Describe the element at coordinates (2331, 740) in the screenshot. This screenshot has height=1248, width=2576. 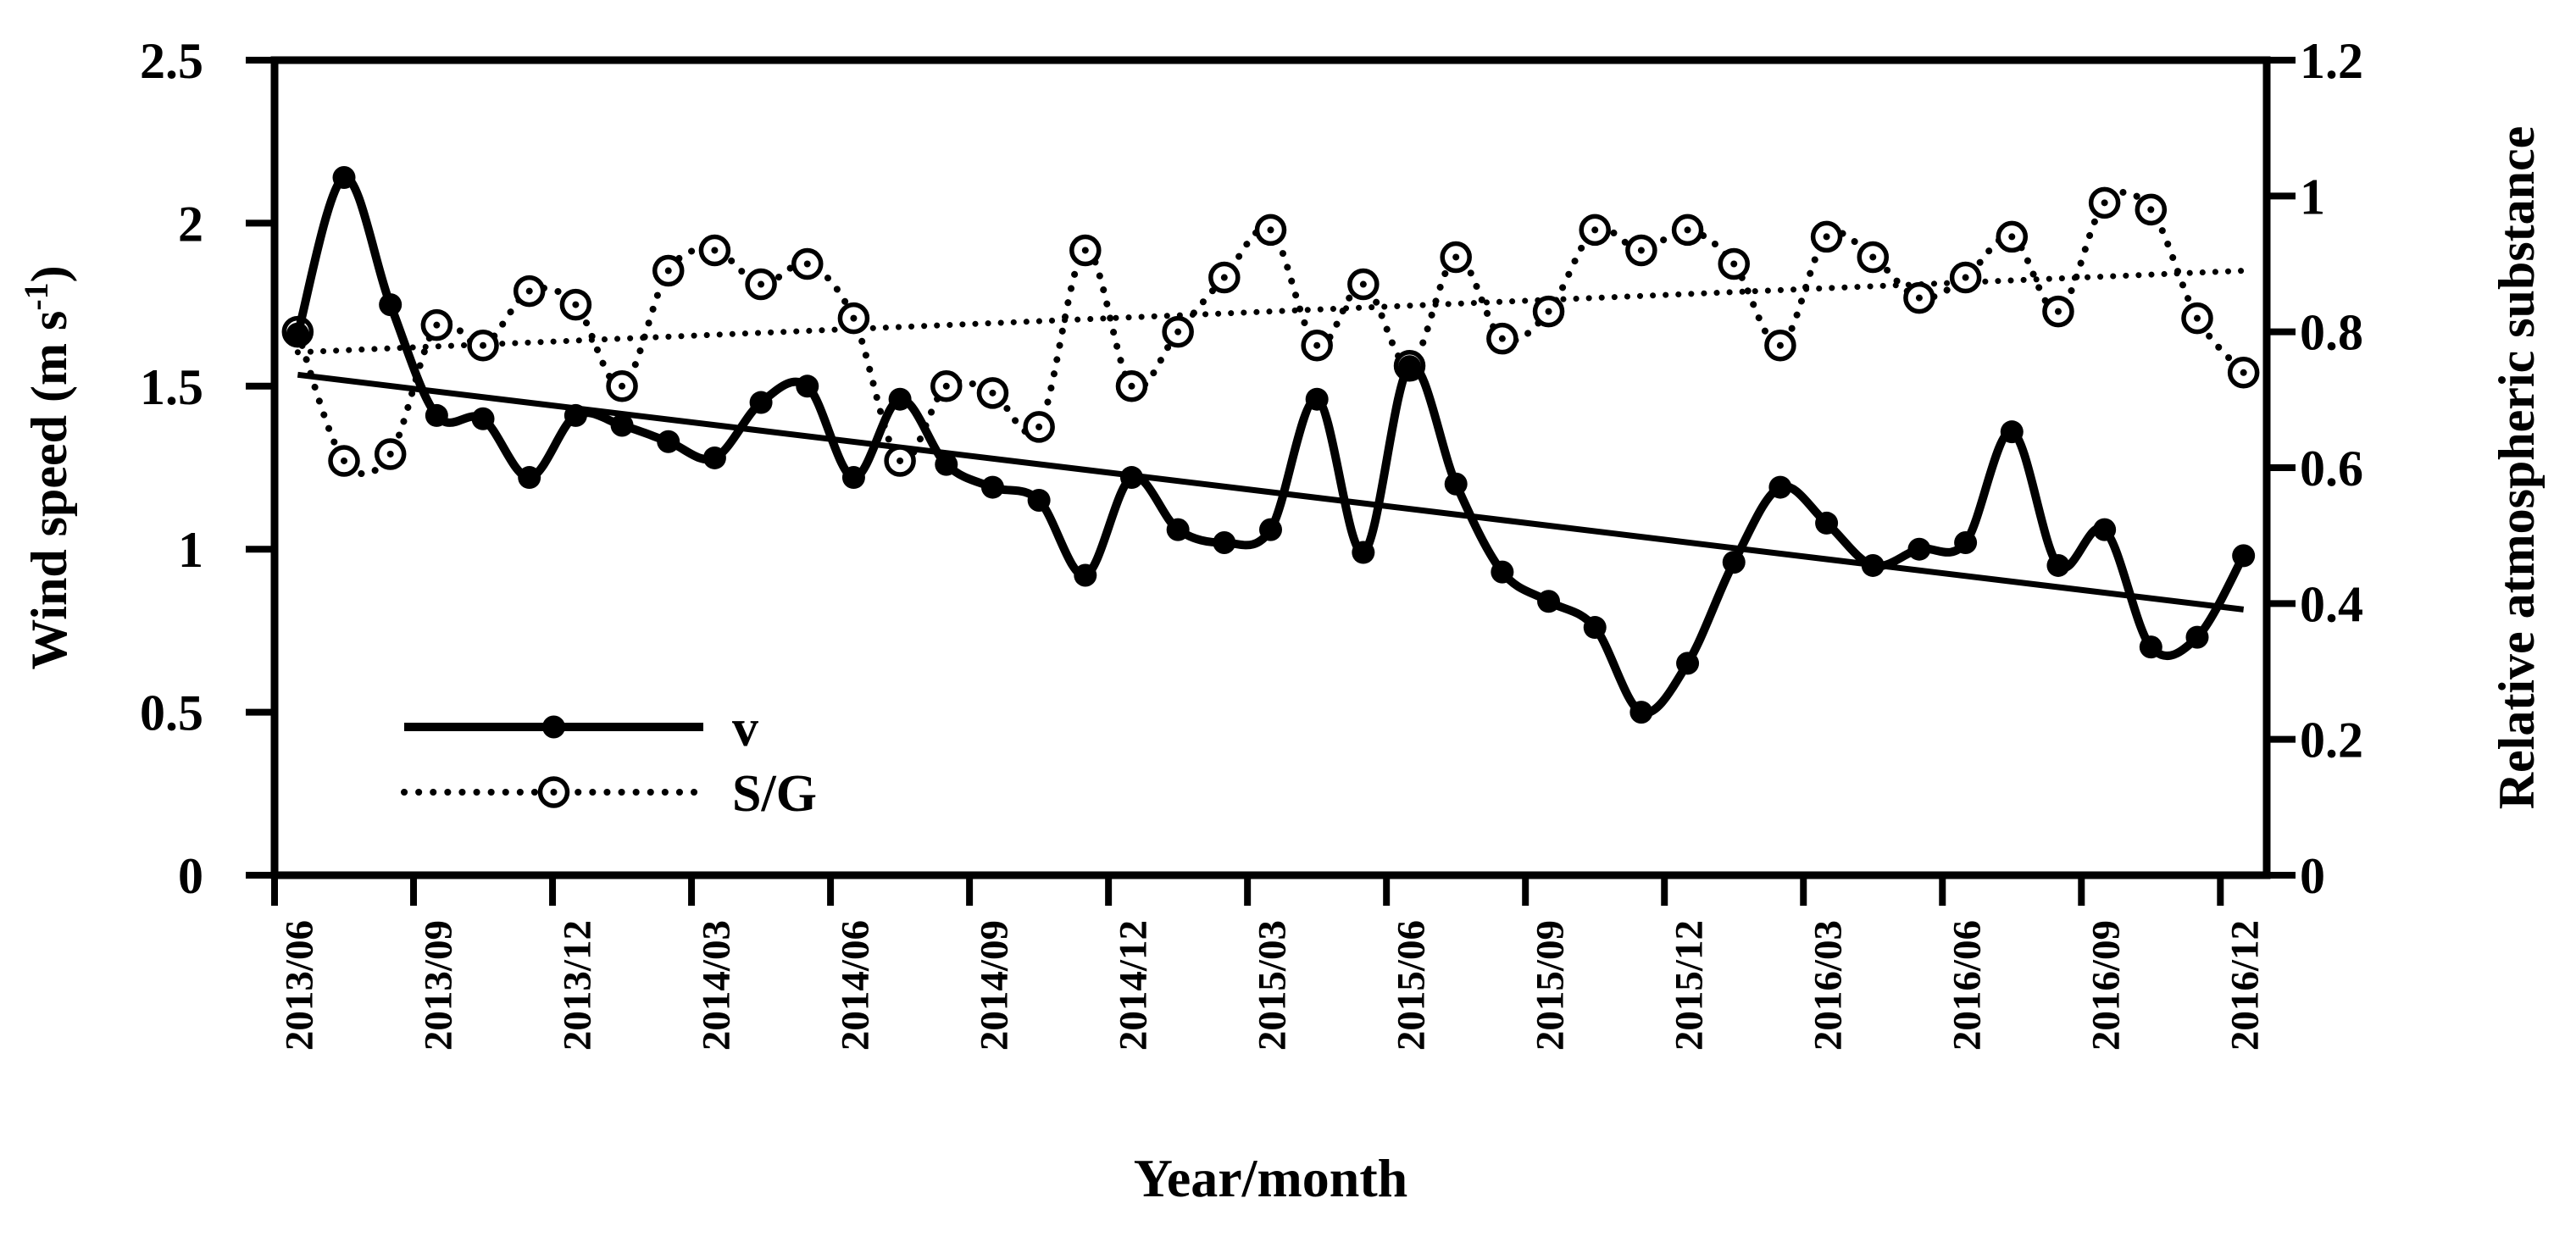
I see `right-axis-tick-label: 0.2` at that location.